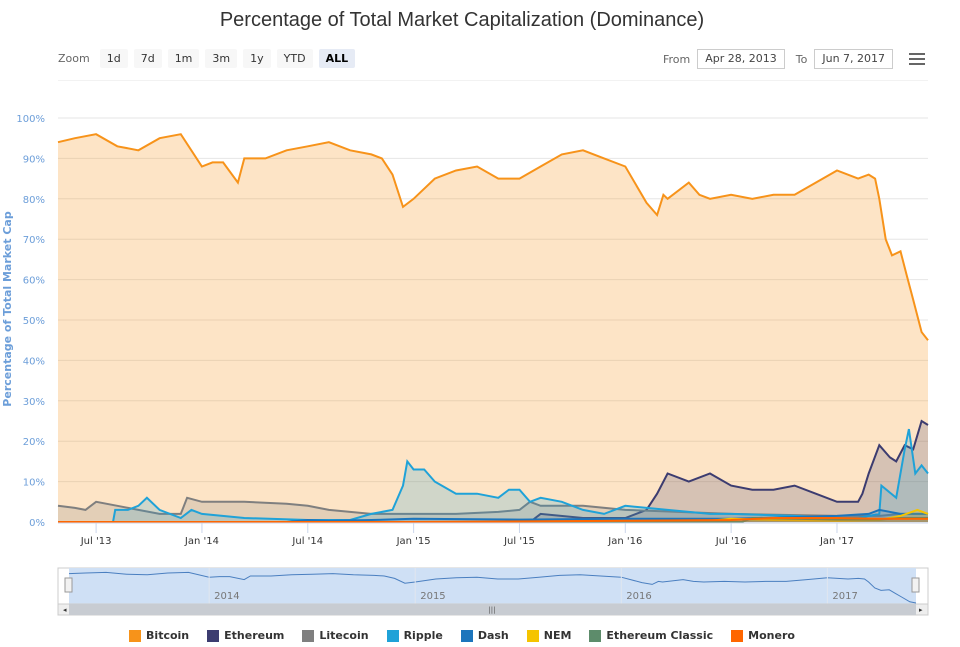 The width and height of the screenshot is (960, 647). I want to click on x-tick-label: Jul '16, so click(731, 541).